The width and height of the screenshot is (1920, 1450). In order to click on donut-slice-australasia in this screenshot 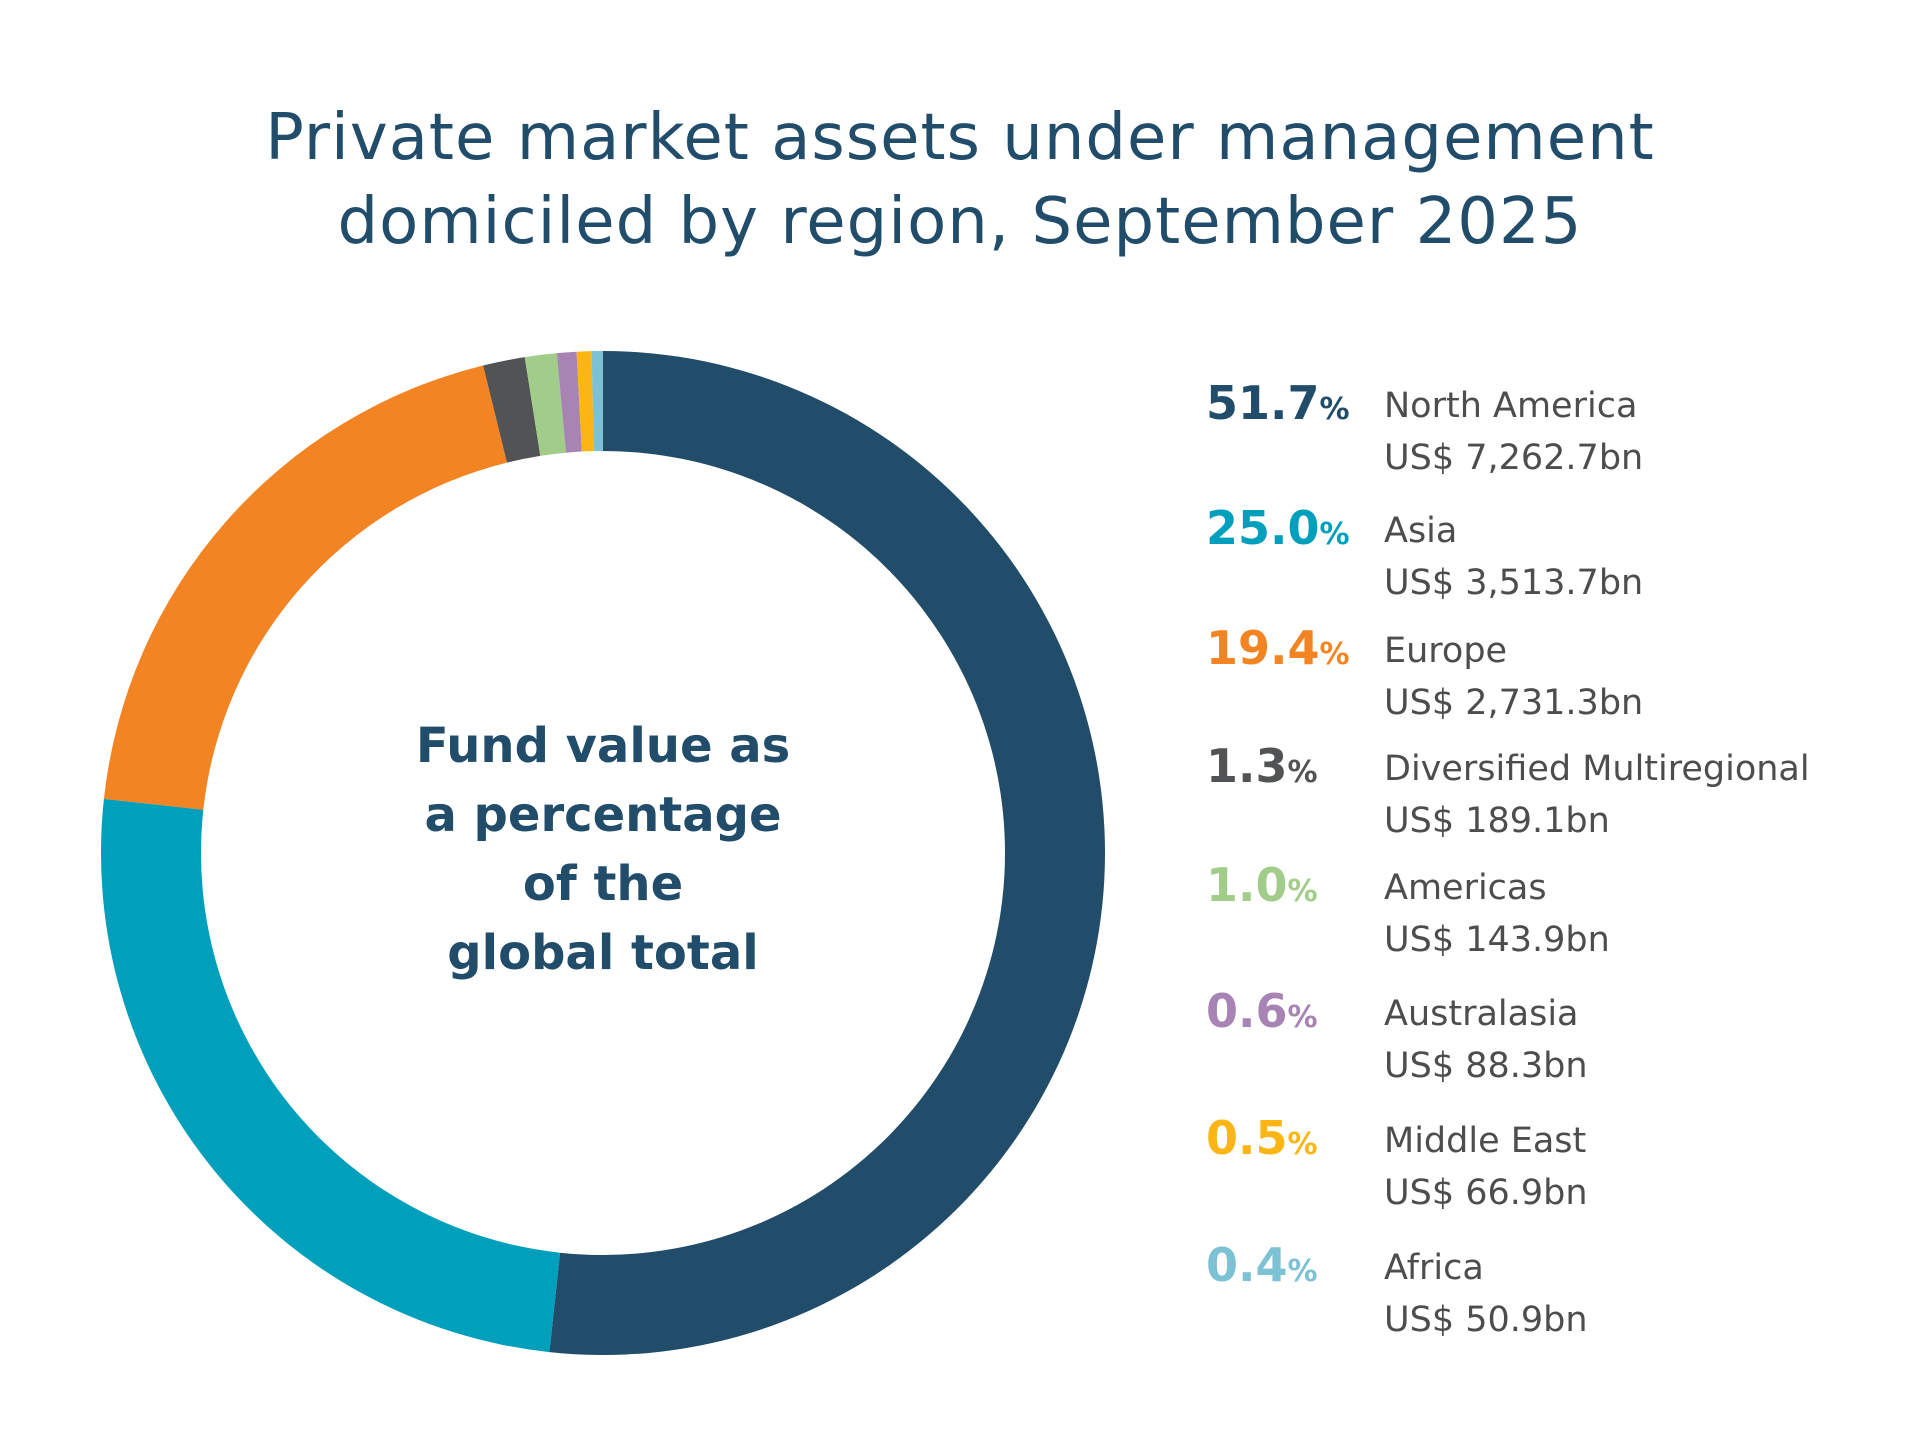, I will do `click(569, 402)`.